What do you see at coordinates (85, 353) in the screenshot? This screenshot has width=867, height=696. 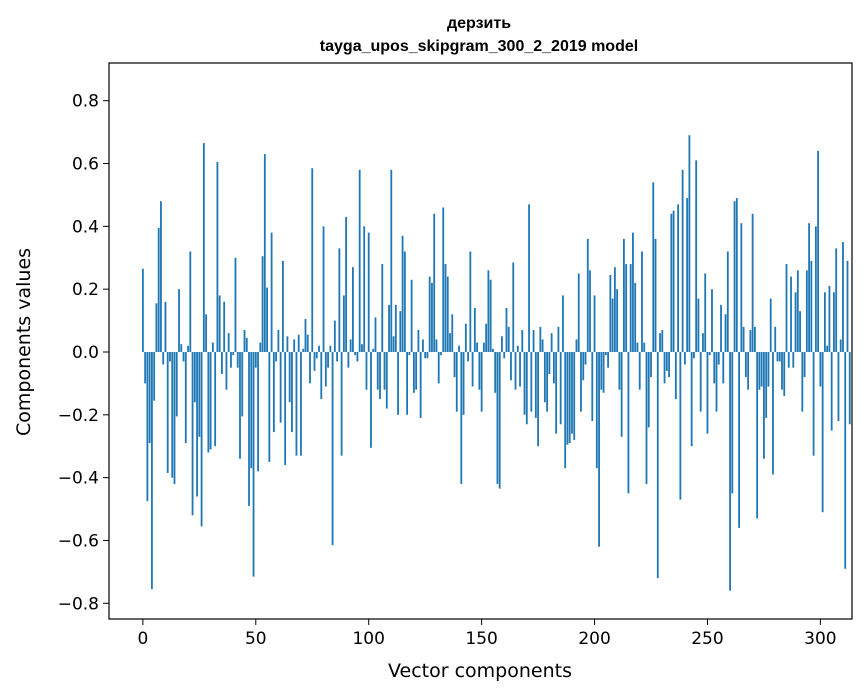 I see `y-tick-label: 0.0` at bounding box center [85, 353].